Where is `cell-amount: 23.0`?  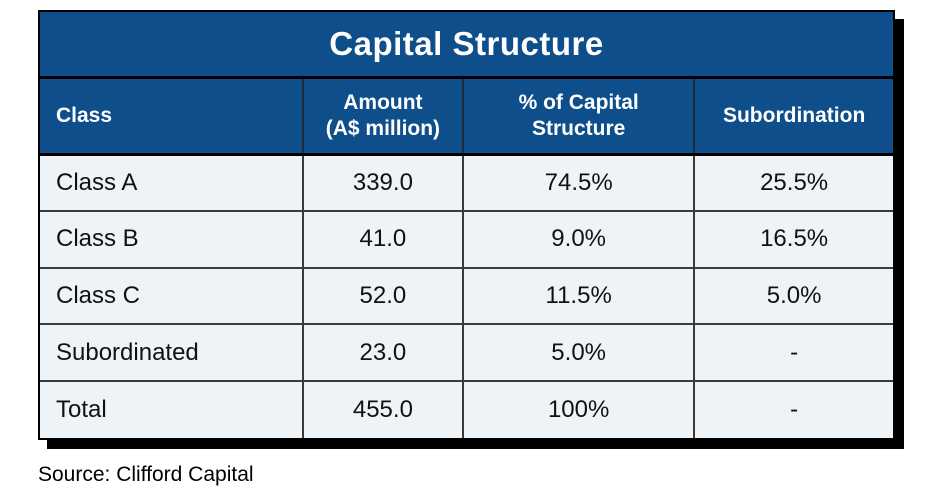
cell-amount: 23.0 is located at coordinates (382, 352).